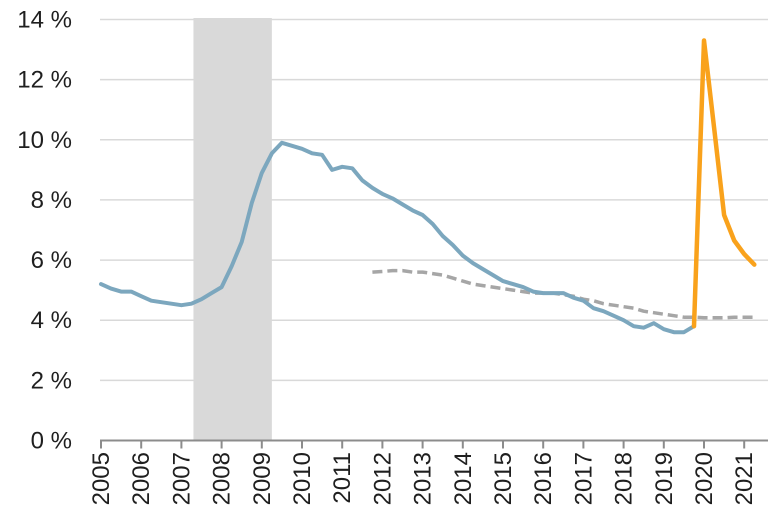 The width and height of the screenshot is (778, 518). What do you see at coordinates (423, 478) in the screenshot?
I see `x-axis-label: 2013` at bounding box center [423, 478].